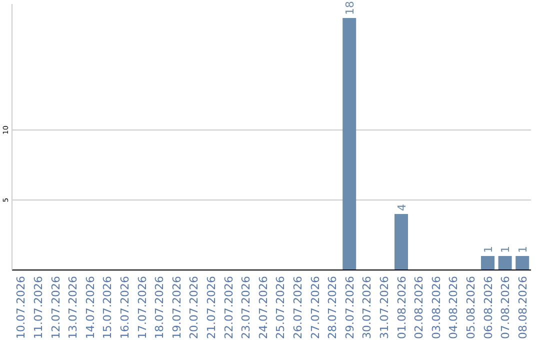 This screenshot has width=540, height=340. I want to click on x-tick-label: 10.07.2026, so click(21, 307).